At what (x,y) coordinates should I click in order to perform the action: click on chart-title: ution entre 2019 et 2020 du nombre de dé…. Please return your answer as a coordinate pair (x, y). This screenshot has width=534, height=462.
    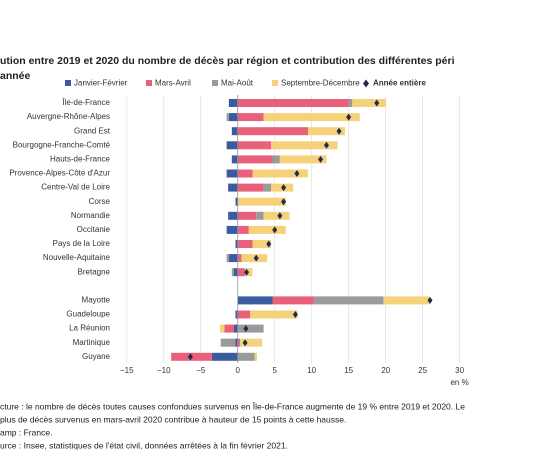
    Looking at the image, I should click on (227, 61).